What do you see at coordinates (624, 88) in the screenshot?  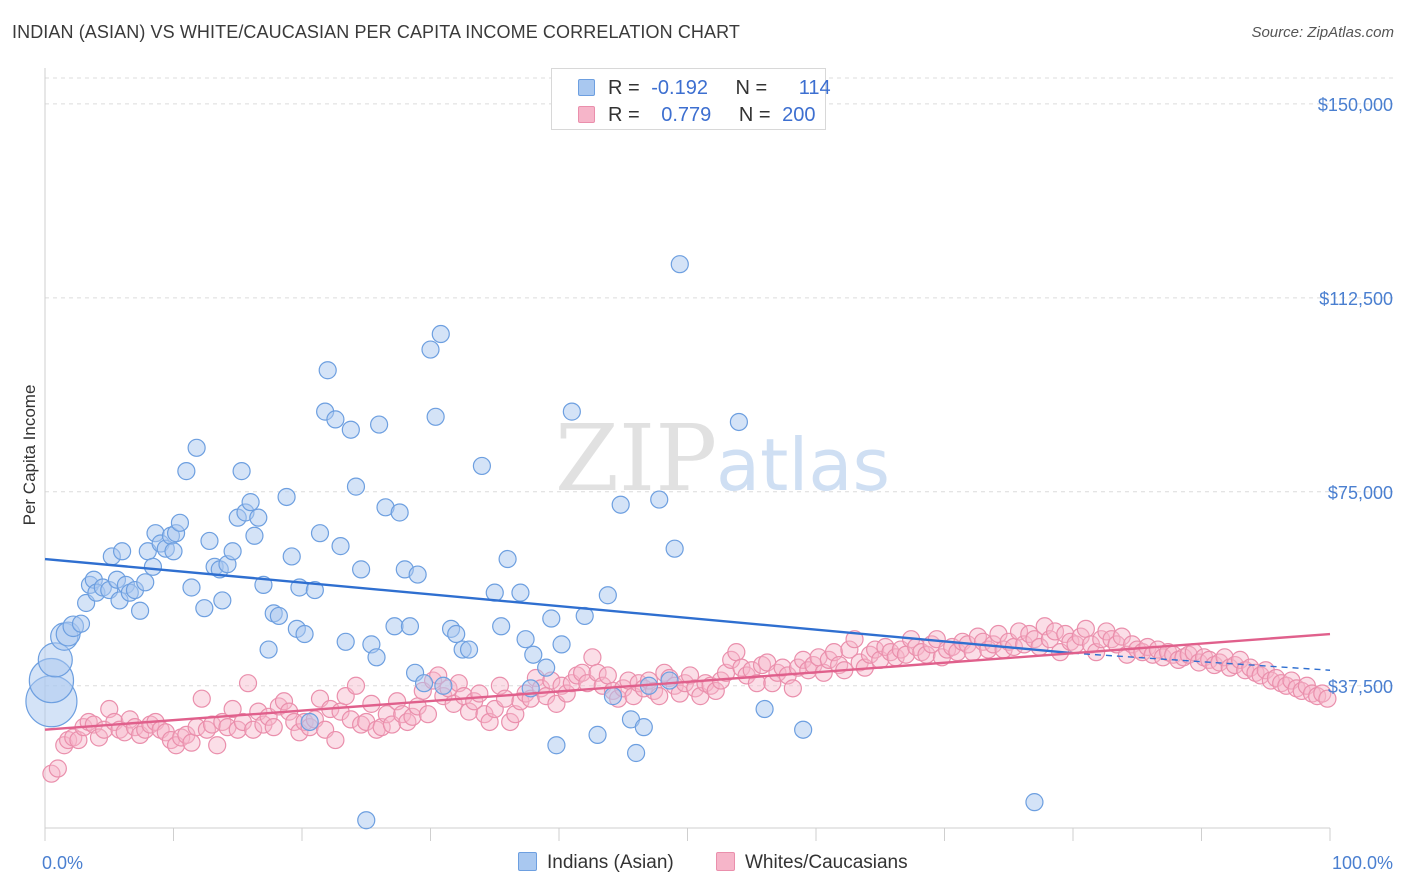 I see `legend-r-label-1: R =` at bounding box center [624, 88].